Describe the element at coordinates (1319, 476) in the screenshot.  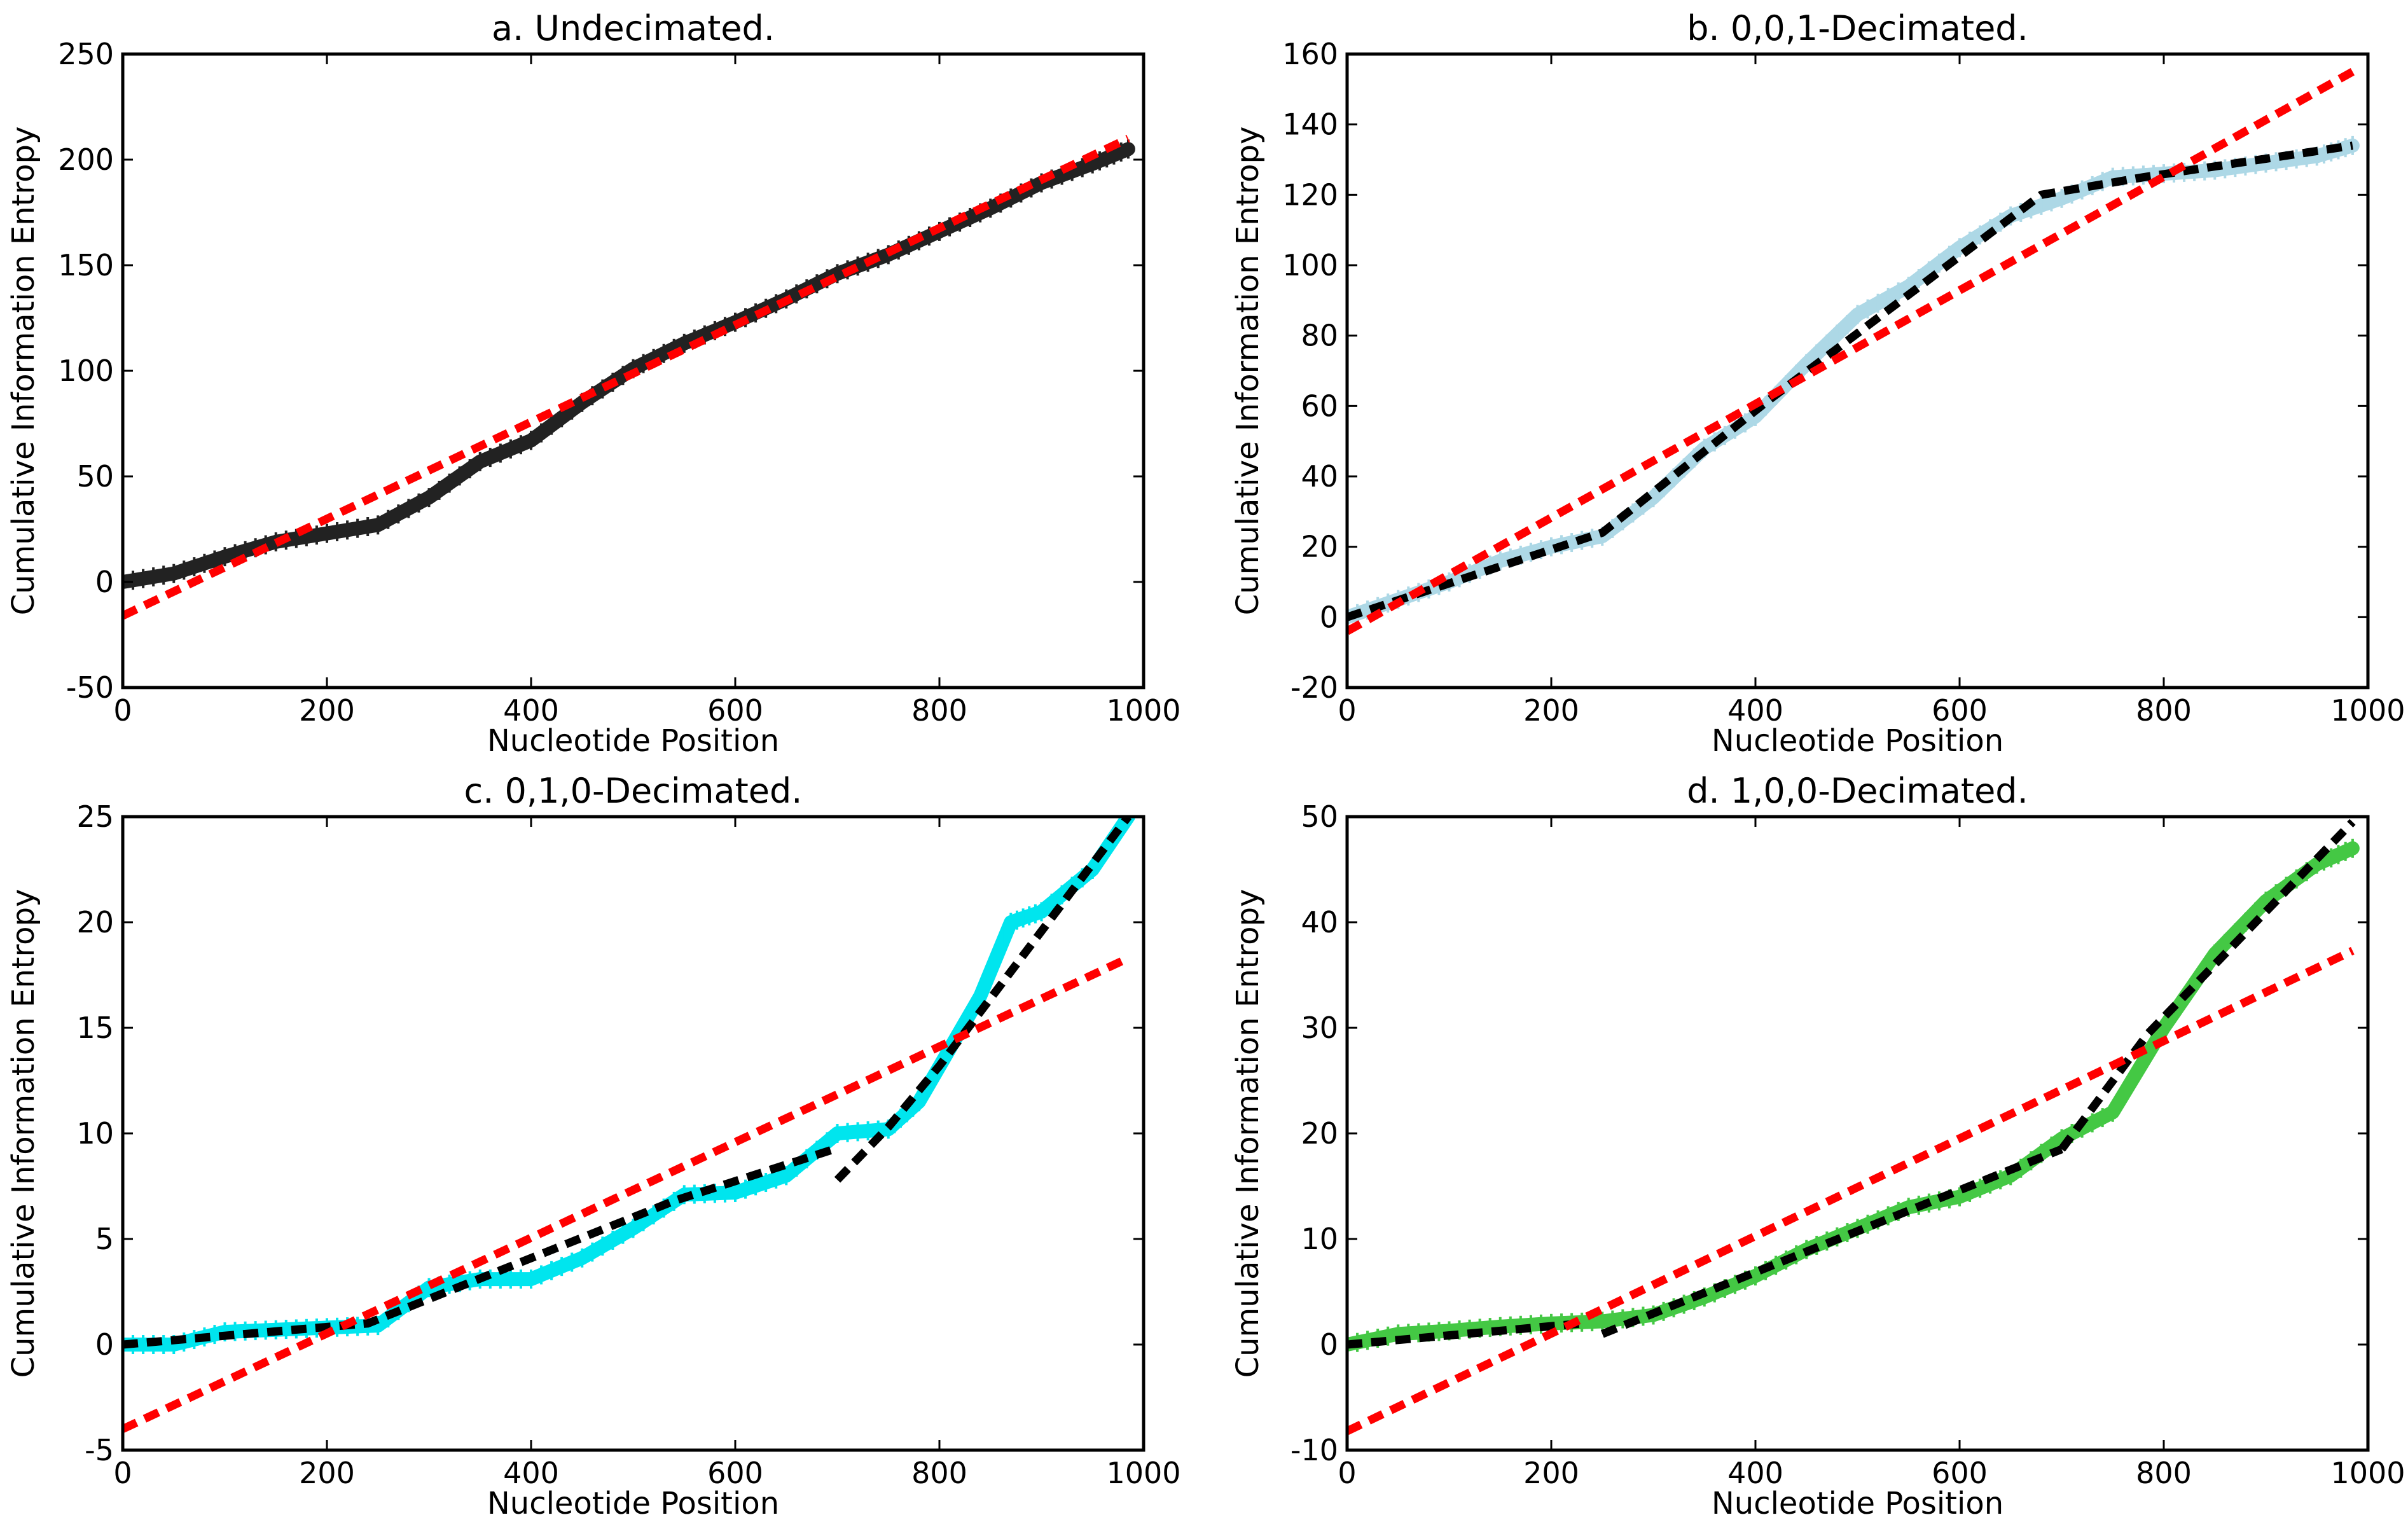
I see `y-tick-label-b: 40` at that location.